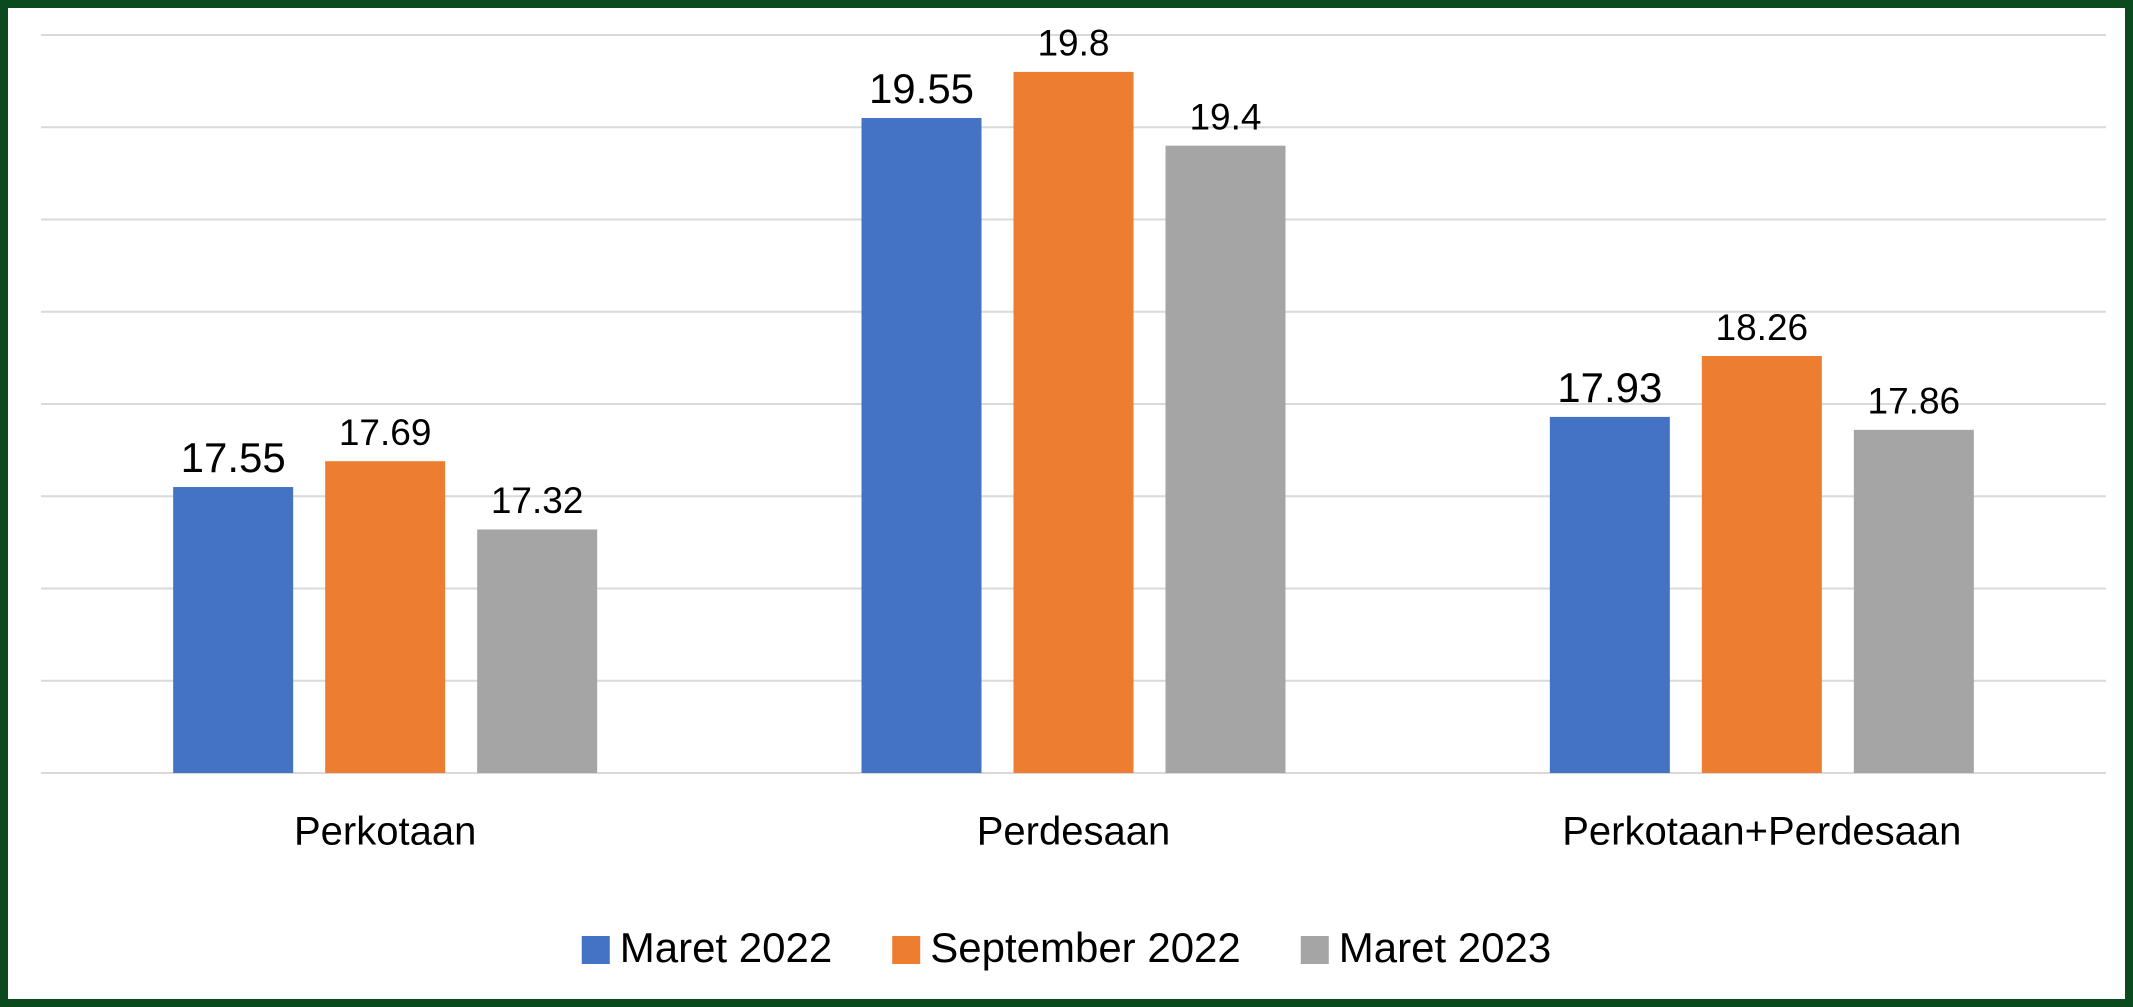  What do you see at coordinates (921, 88) in the screenshot?
I see `data-label: 19.55` at bounding box center [921, 88].